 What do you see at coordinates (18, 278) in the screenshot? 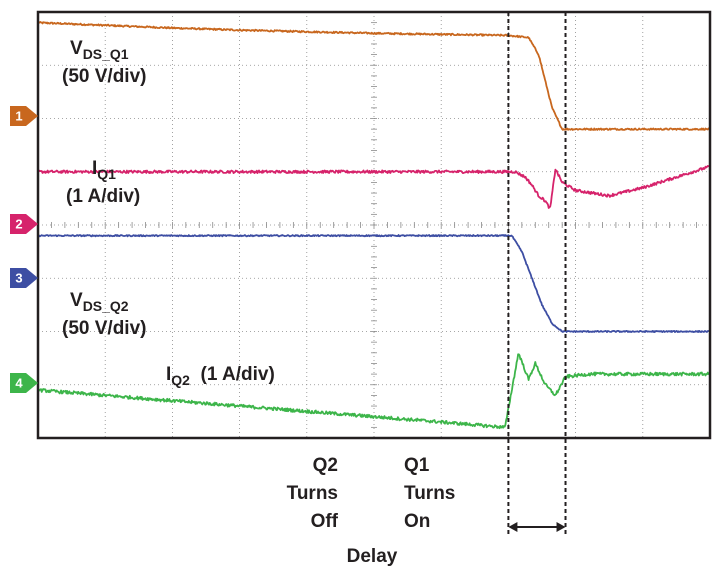
I see `channel-marker-label: 3` at bounding box center [18, 278].